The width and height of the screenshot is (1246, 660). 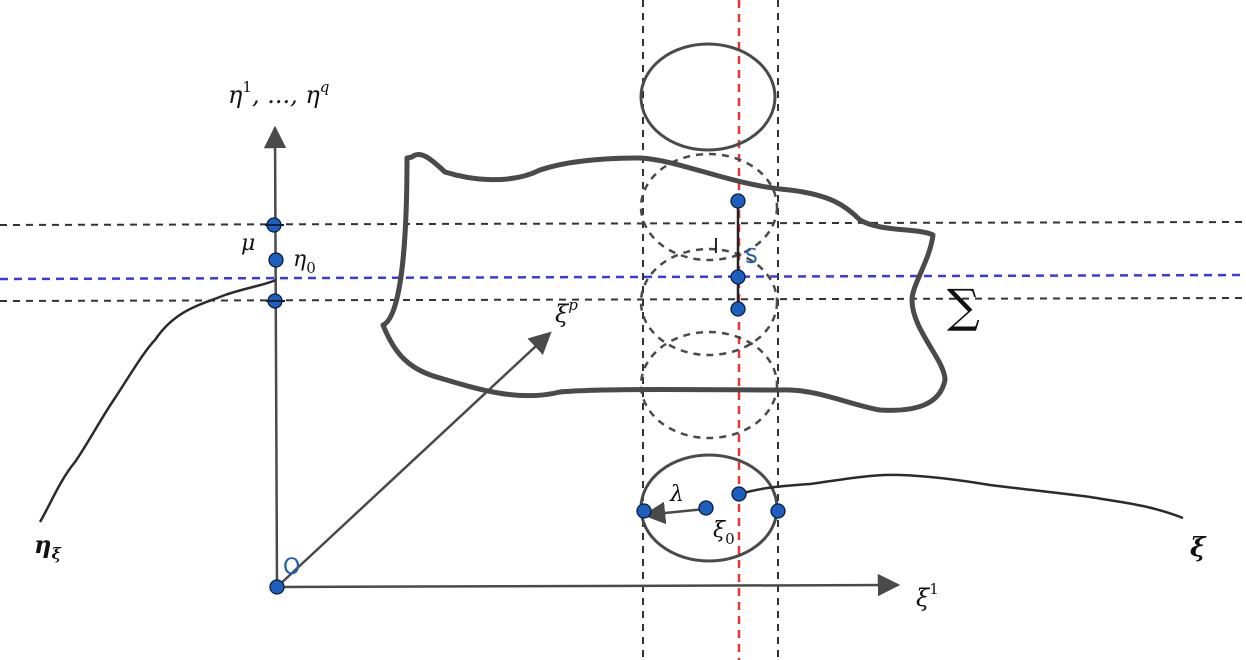 What do you see at coordinates (414, 459) in the screenshot?
I see `axis-xip` at bounding box center [414, 459].